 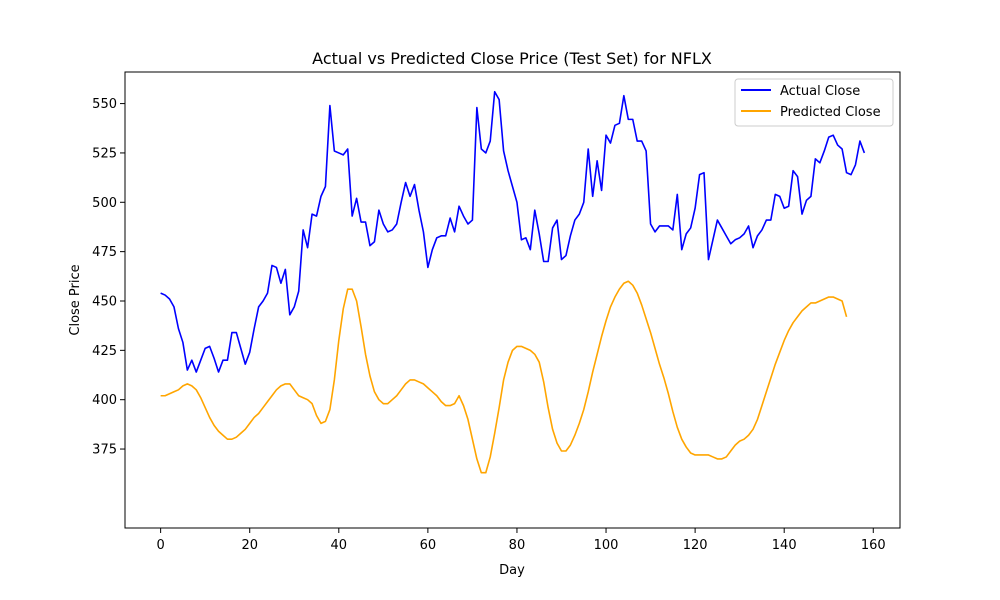 I want to click on y-tick-label: 425, so click(x=104, y=351).